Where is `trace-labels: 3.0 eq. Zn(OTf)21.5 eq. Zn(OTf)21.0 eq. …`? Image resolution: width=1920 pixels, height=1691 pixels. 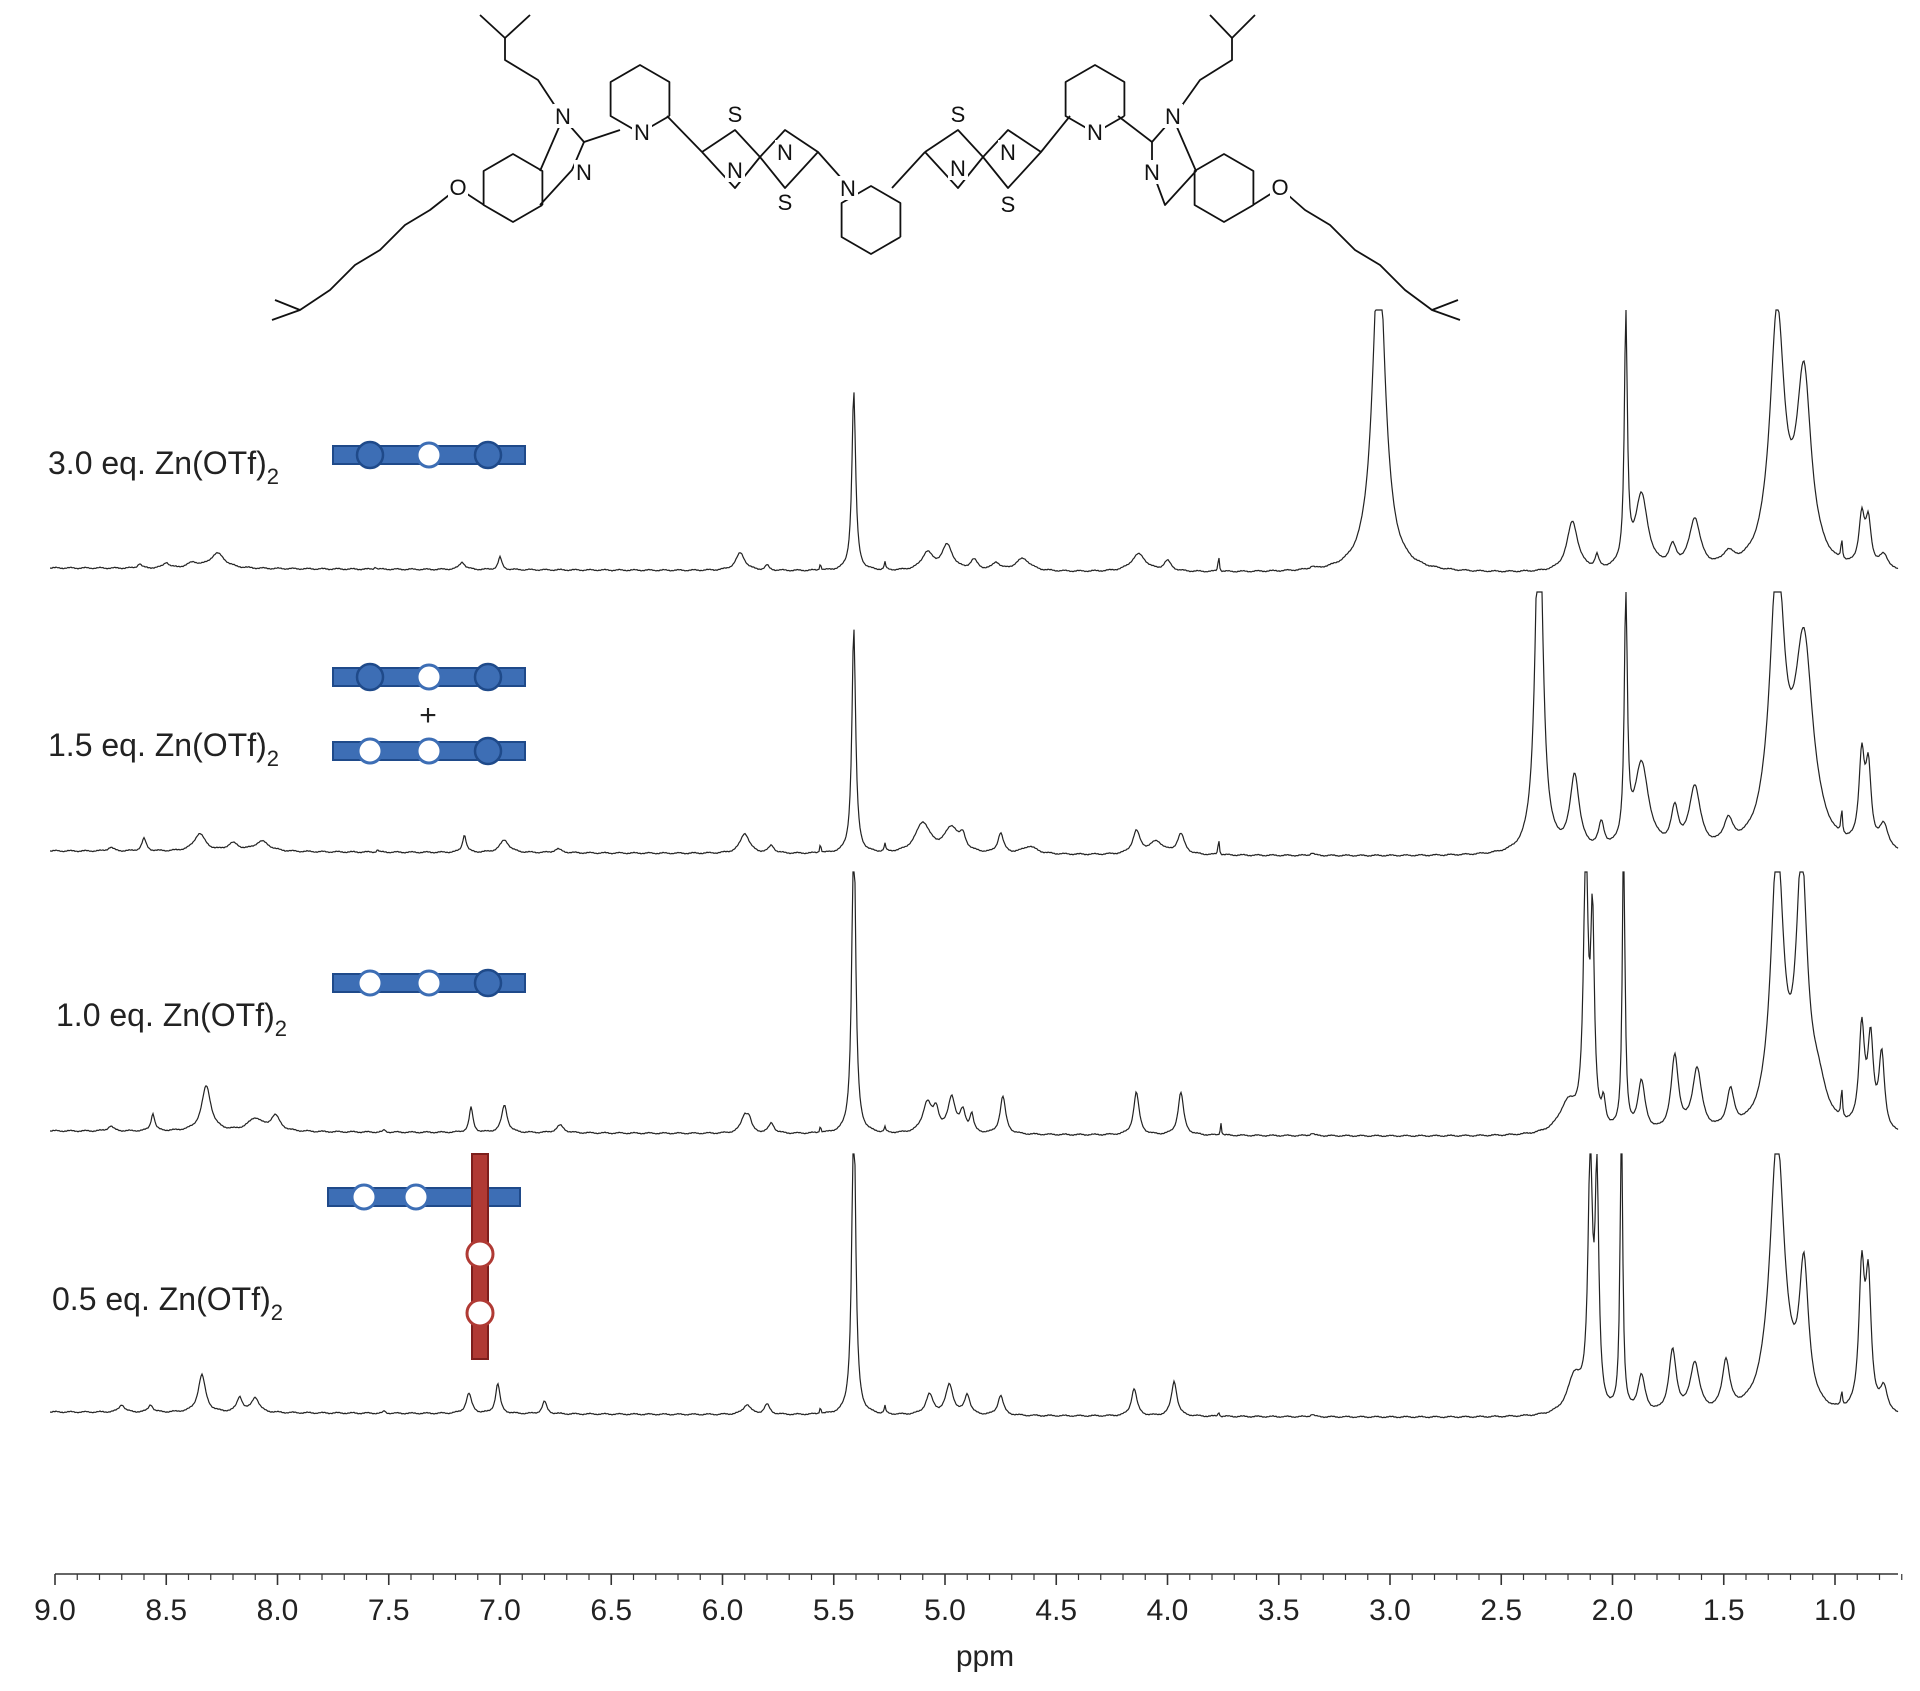 trace-labels: 3.0 eq. Zn(OTf)21.5 eq. Zn(OTf)21.0 eq. … is located at coordinates (167, 885).